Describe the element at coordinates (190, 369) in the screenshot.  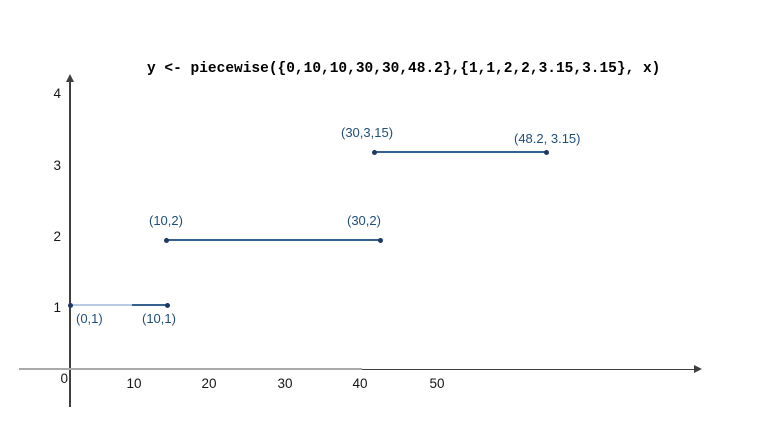
I see `x-axis-gray-line` at that location.